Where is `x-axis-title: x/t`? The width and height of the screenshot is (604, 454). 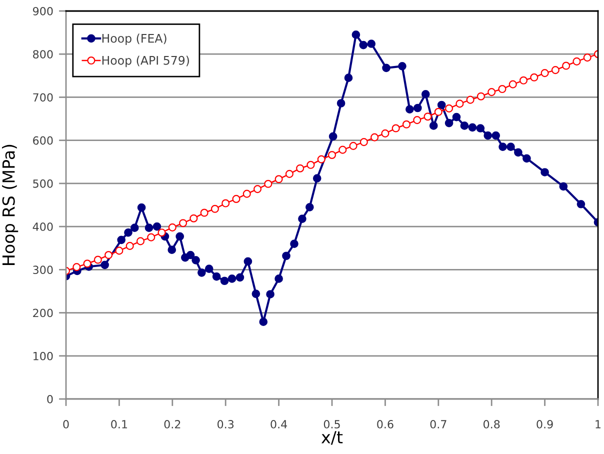 x-axis-title: x/t is located at coordinates (332, 438).